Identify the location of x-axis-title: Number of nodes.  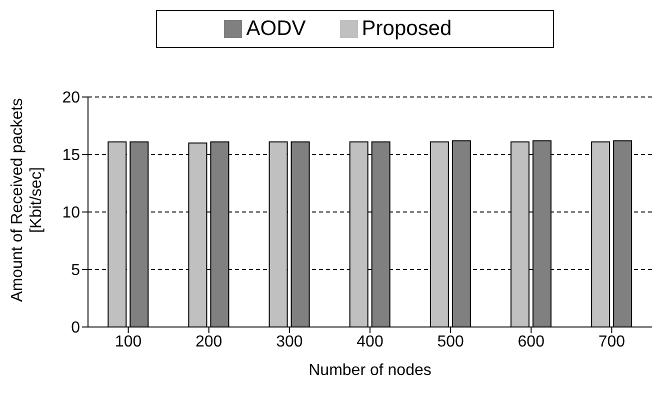
(370, 370).